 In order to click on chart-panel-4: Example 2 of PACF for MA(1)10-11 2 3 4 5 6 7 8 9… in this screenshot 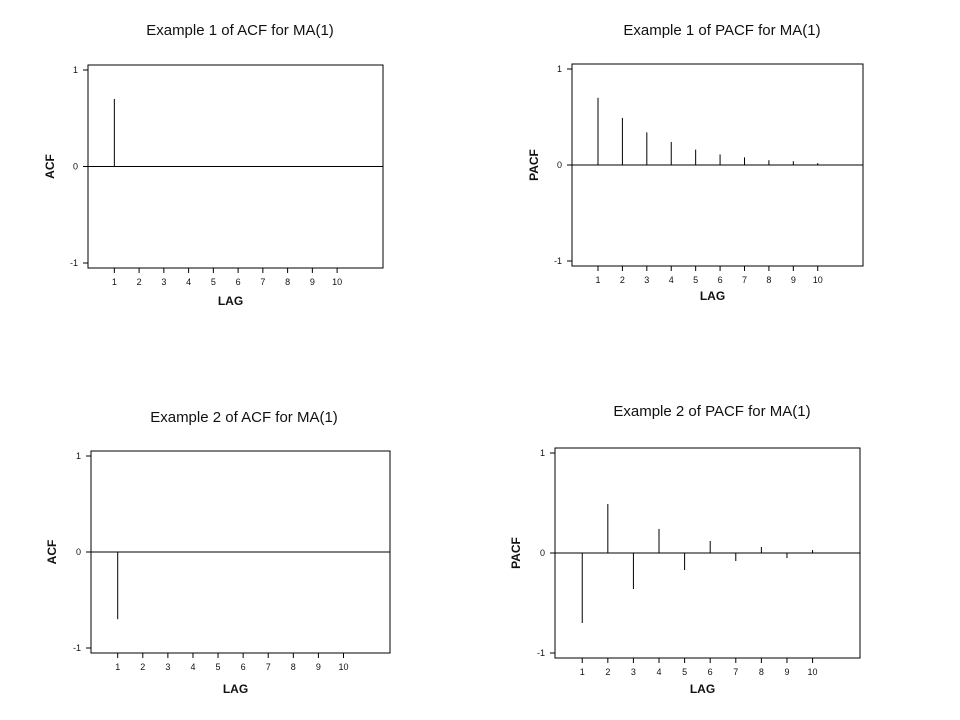, I will do `click(685, 549)`.